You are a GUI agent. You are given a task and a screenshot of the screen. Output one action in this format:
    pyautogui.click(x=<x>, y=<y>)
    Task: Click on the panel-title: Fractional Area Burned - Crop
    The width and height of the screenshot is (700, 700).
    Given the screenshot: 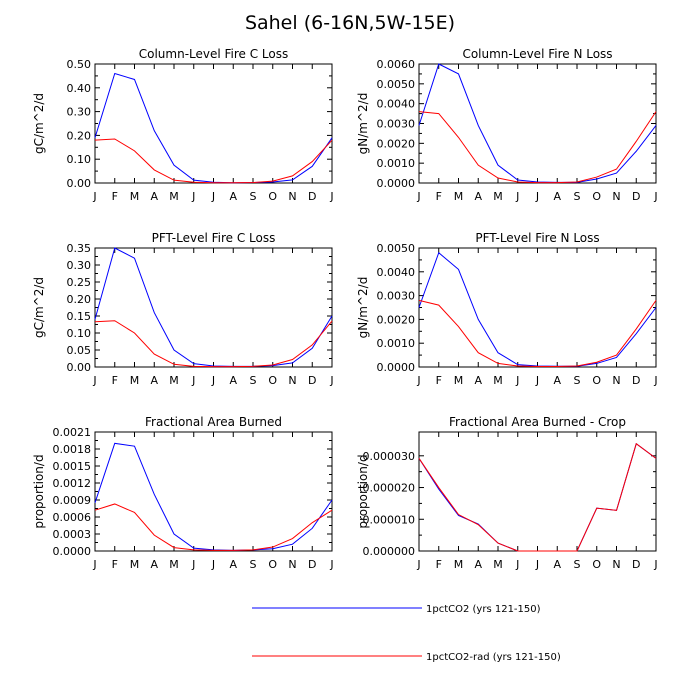 What is the action you would take?
    pyautogui.click(x=537, y=422)
    